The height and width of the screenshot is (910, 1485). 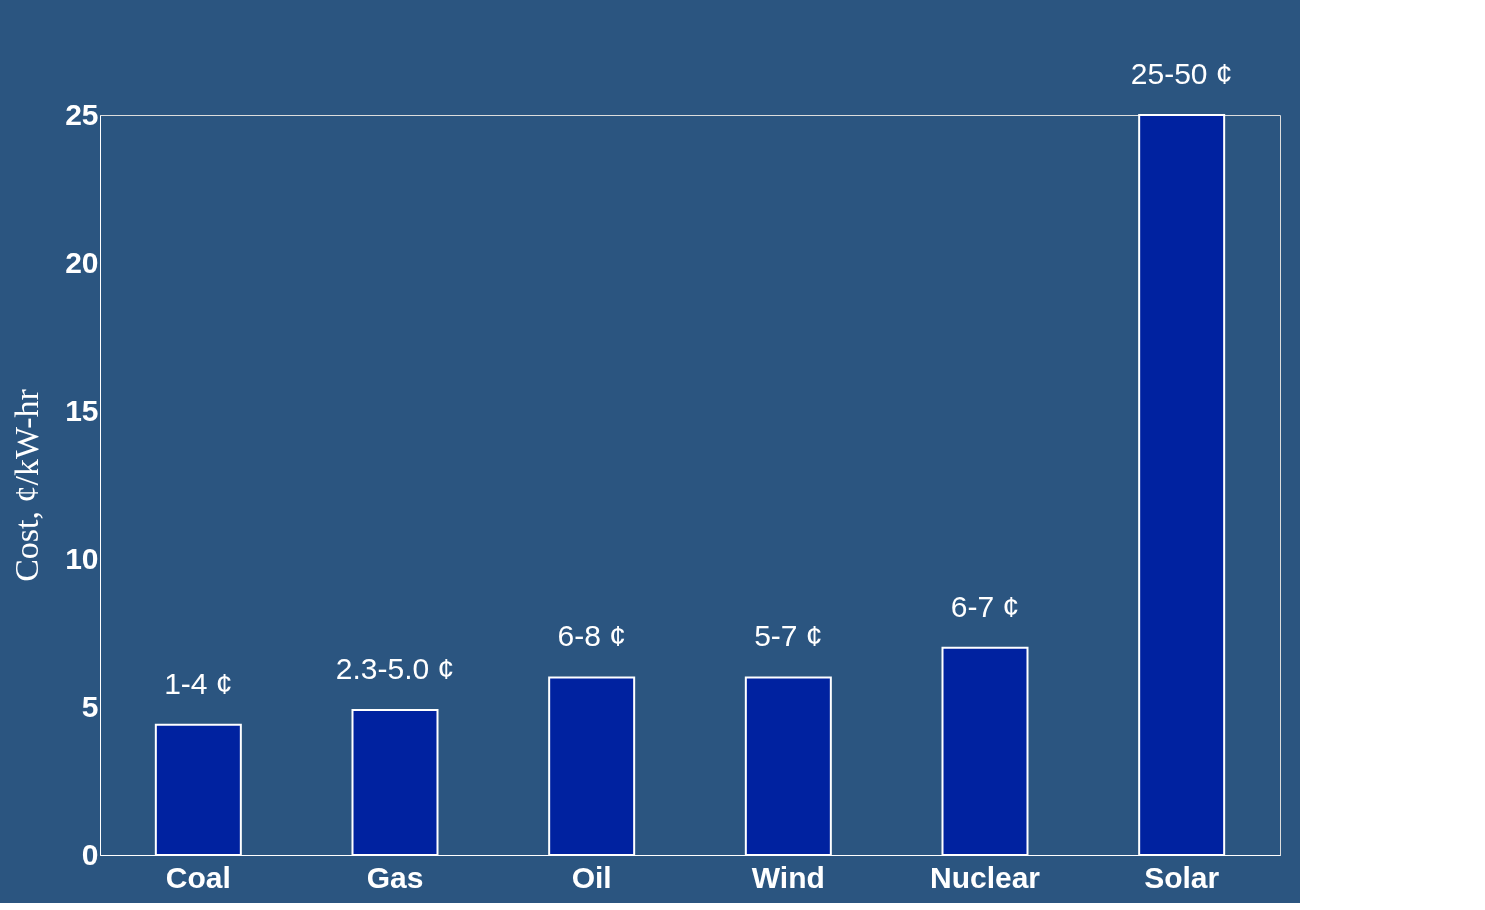 I want to click on y-tick-label: 20, so click(x=82, y=262).